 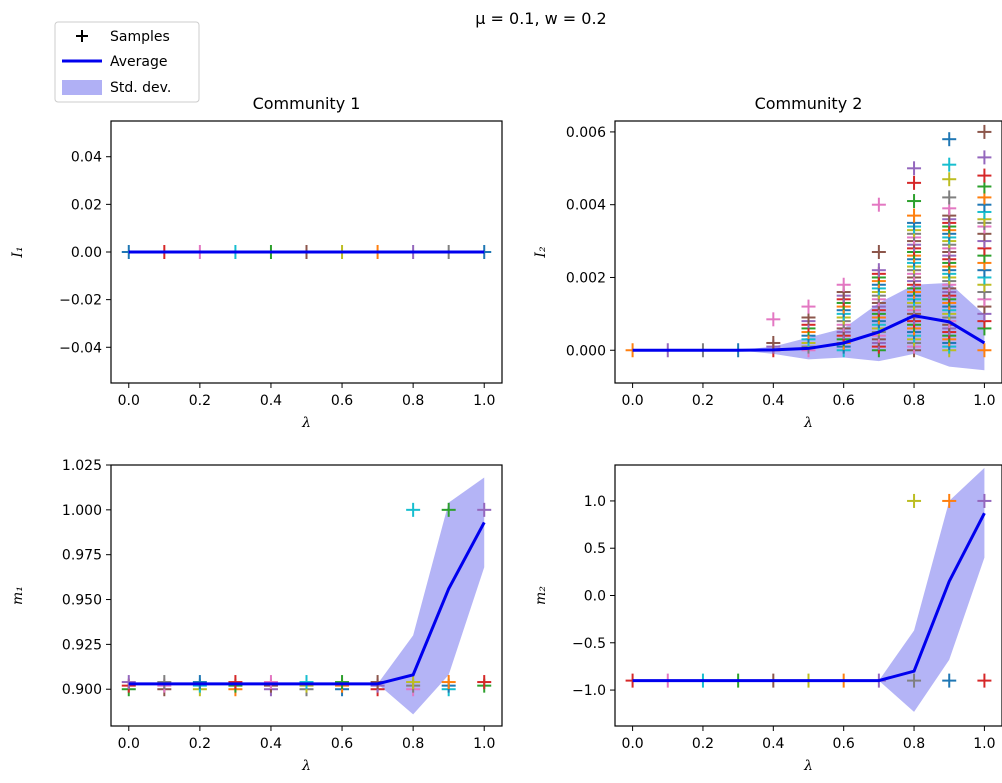 What do you see at coordinates (82, 601) in the screenshot?
I see `y-tick-label: 0.950` at bounding box center [82, 601].